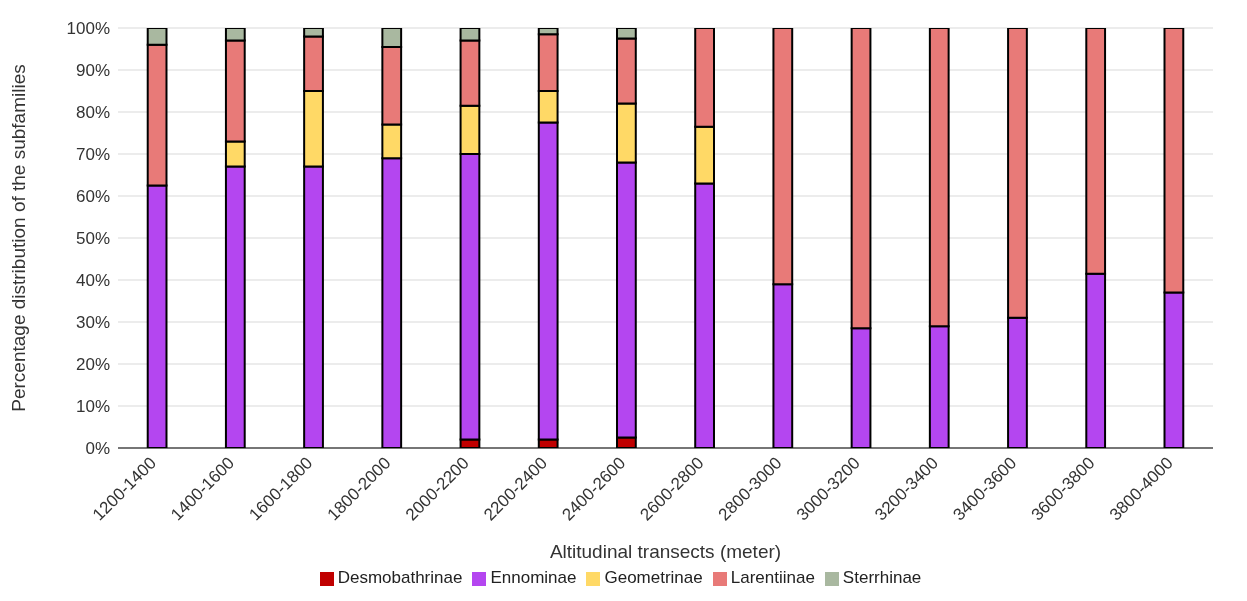  What do you see at coordinates (92, 239) in the screenshot?
I see `y-tick-label: 50%` at bounding box center [92, 239].